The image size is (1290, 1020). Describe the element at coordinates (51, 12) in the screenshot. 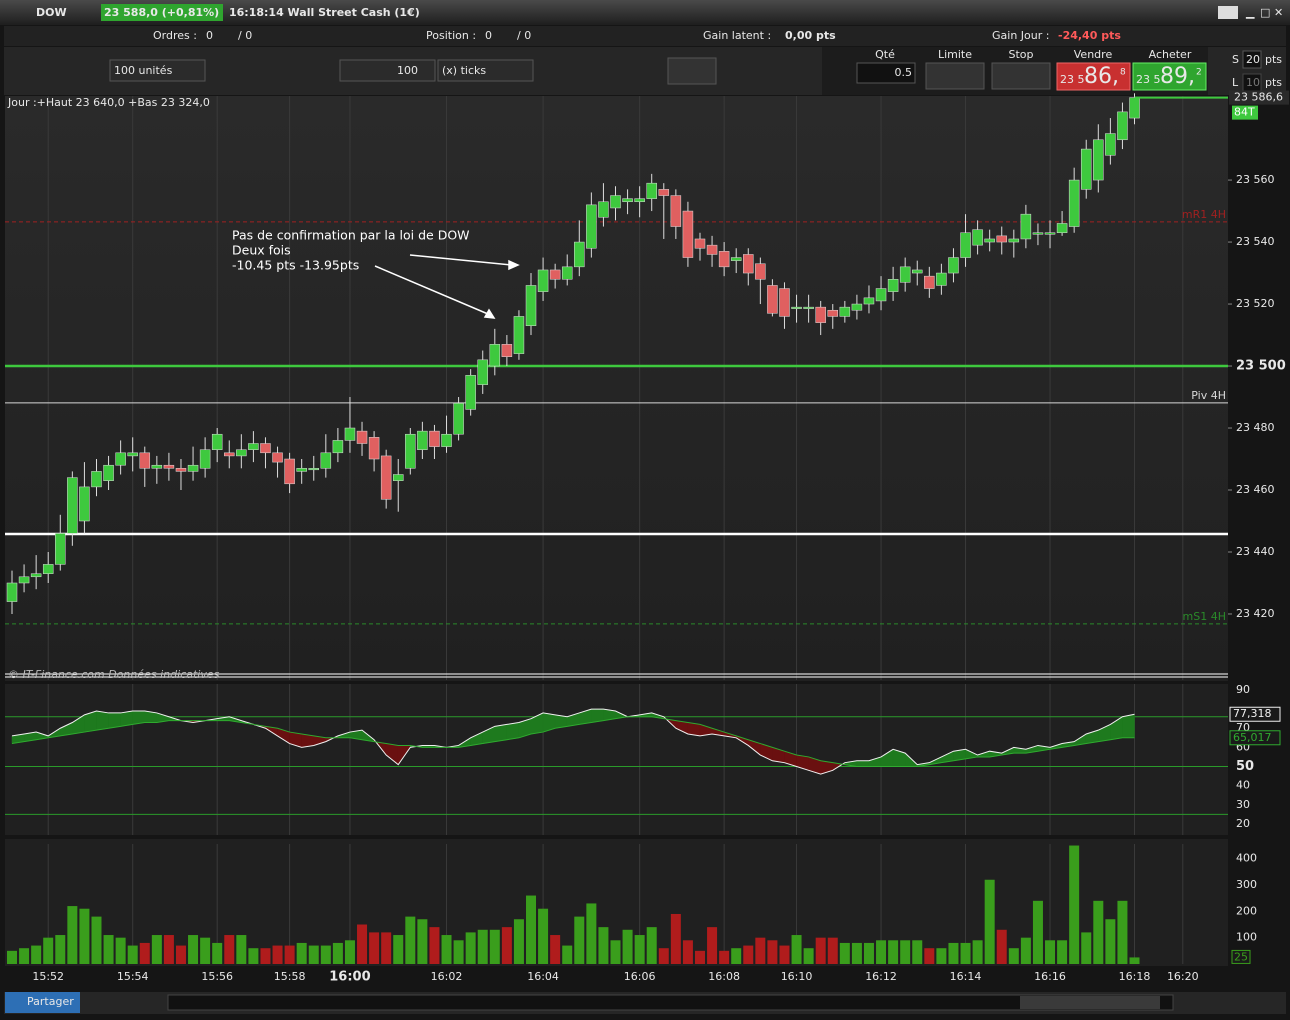

I see `symbol: DOW` at that location.